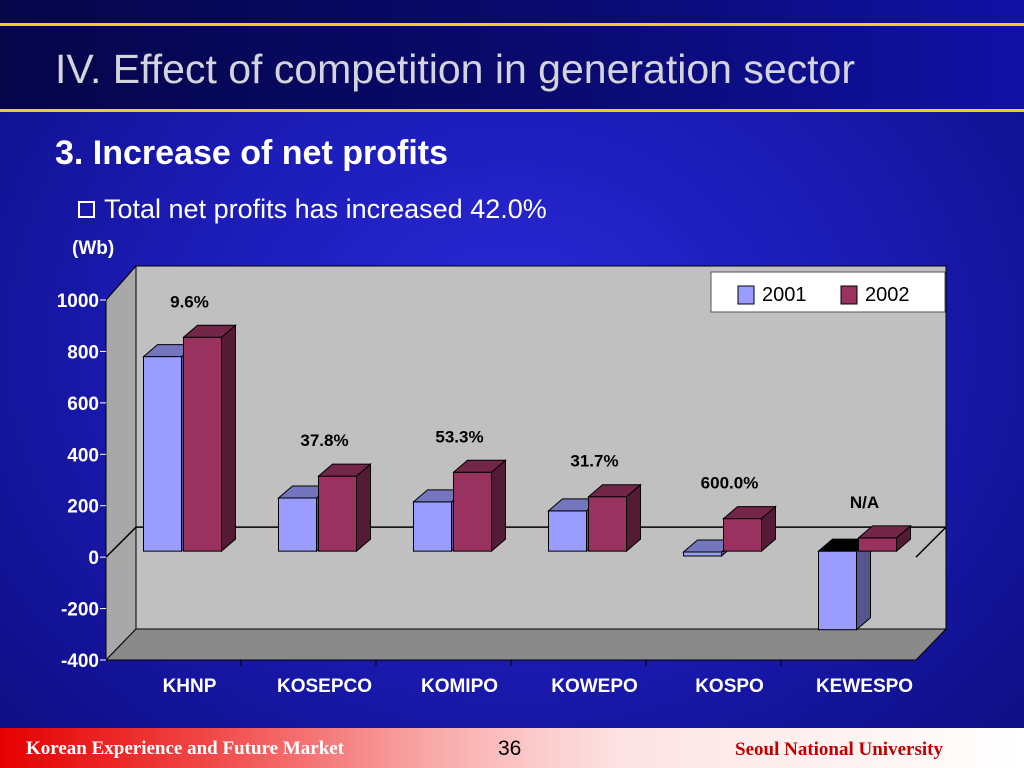  I want to click on y-tick-label: 1000, so click(78, 301).